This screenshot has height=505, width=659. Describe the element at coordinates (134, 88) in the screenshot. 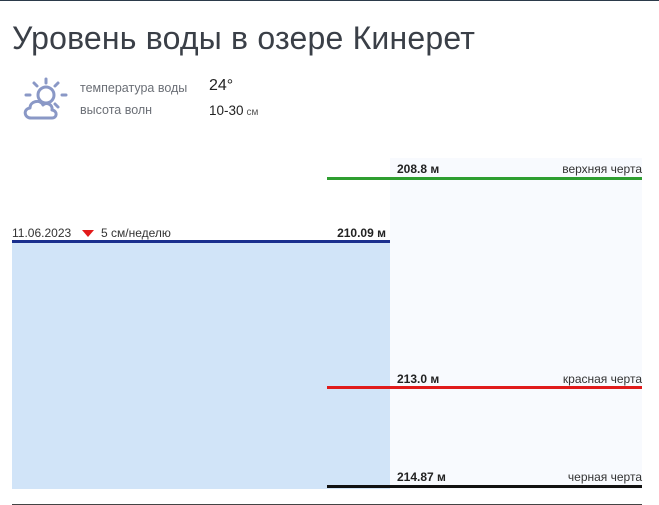

I see `water-temp-label: температура воды` at that location.